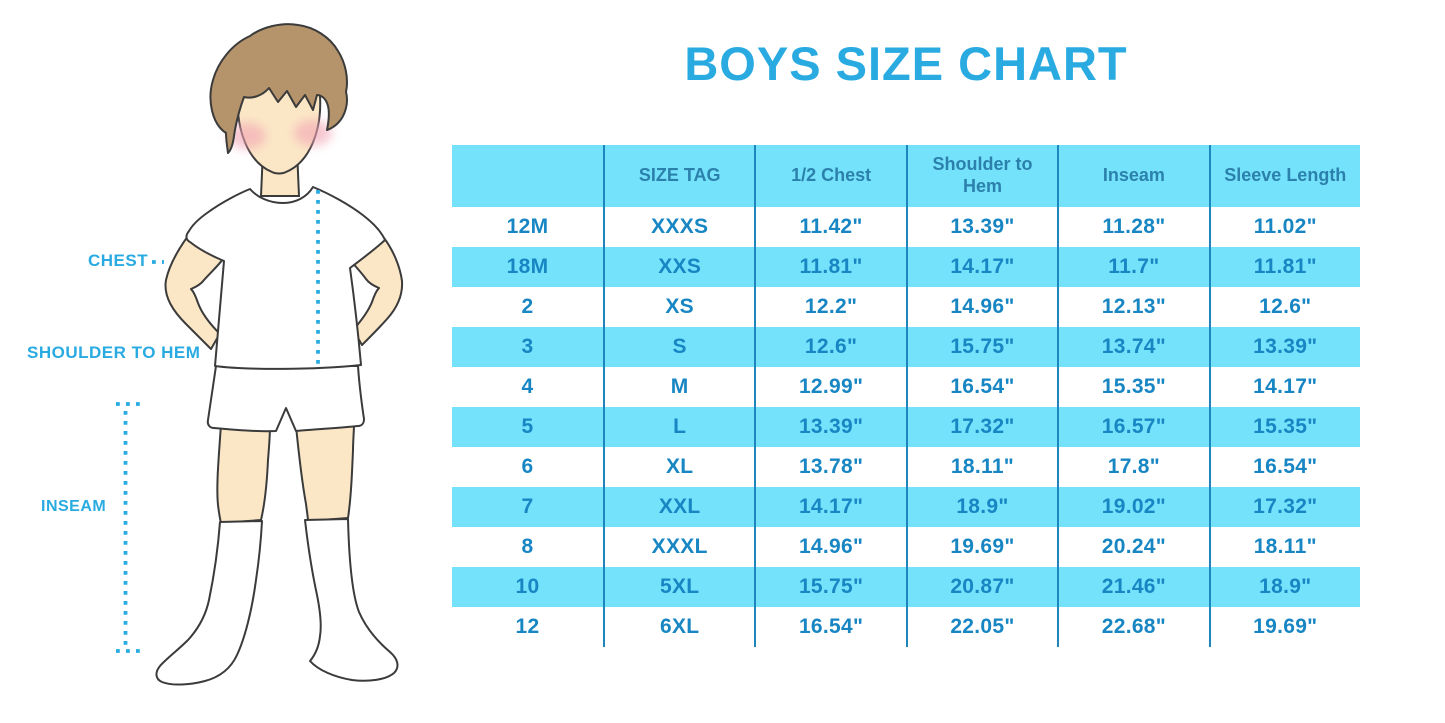 Image resolution: width=1445 pixels, height=723 pixels. What do you see at coordinates (1133, 467) in the screenshot?
I see `size-cell: 17.8"` at bounding box center [1133, 467].